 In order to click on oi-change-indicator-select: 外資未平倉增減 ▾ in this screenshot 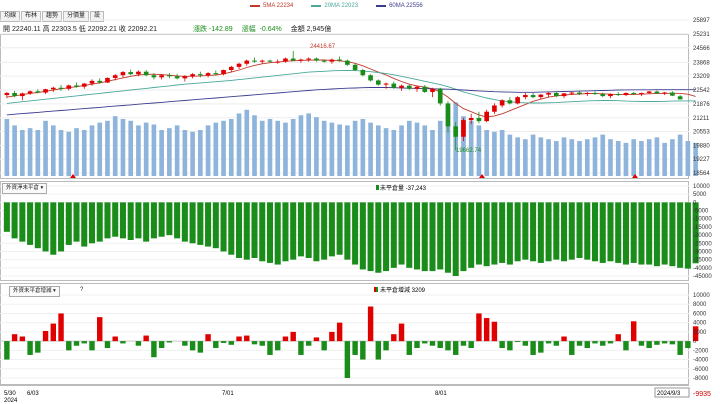, I will do `click(34, 291)`.